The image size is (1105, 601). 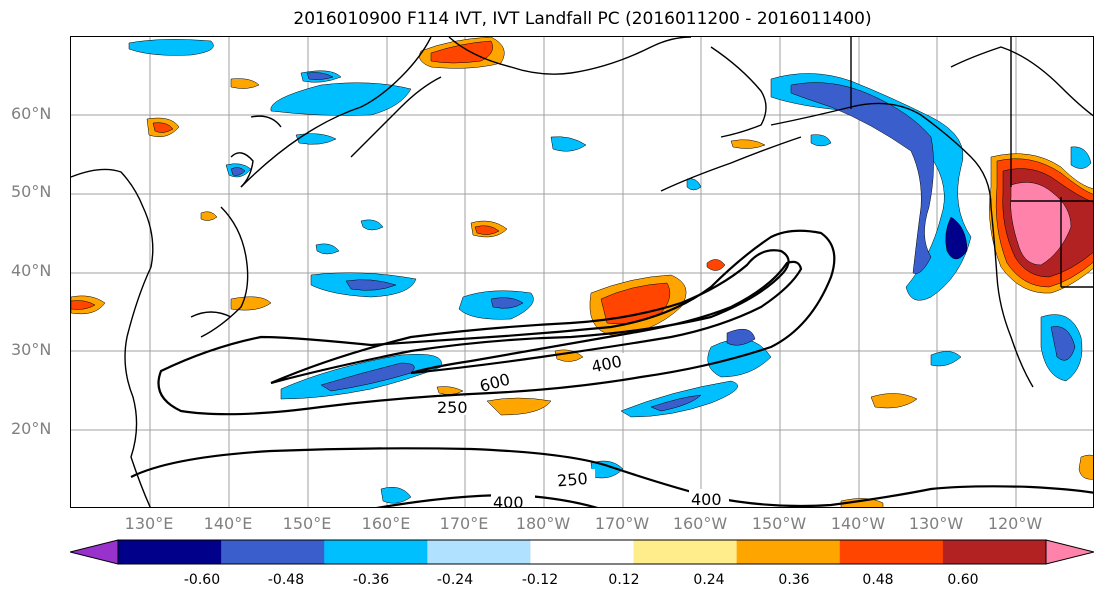 What do you see at coordinates (706, 499) in the screenshot?
I see `contour-label-400-southeast: 400` at bounding box center [706, 499].